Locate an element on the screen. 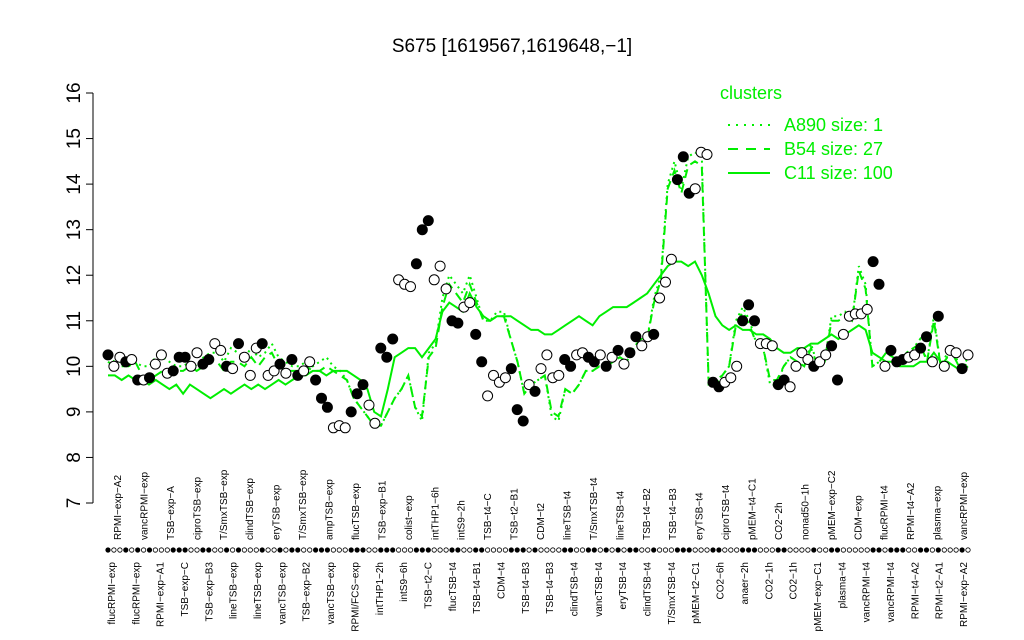  x-tick-label: flucTSB−t4 is located at coordinates (453, 587).